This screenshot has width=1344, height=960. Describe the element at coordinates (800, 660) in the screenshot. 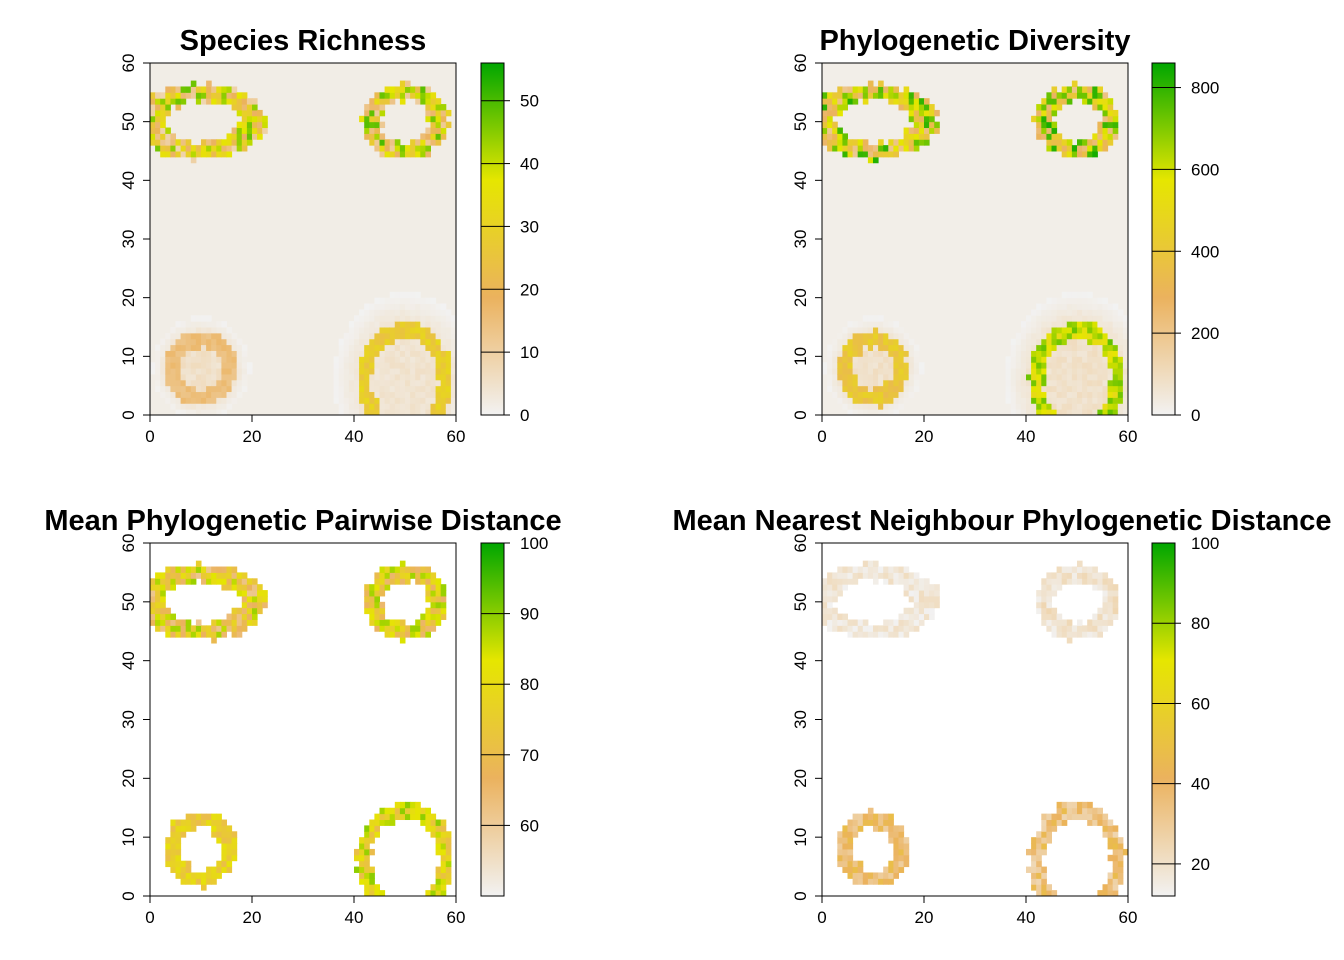

I see `y-tick-label: 40` at that location.